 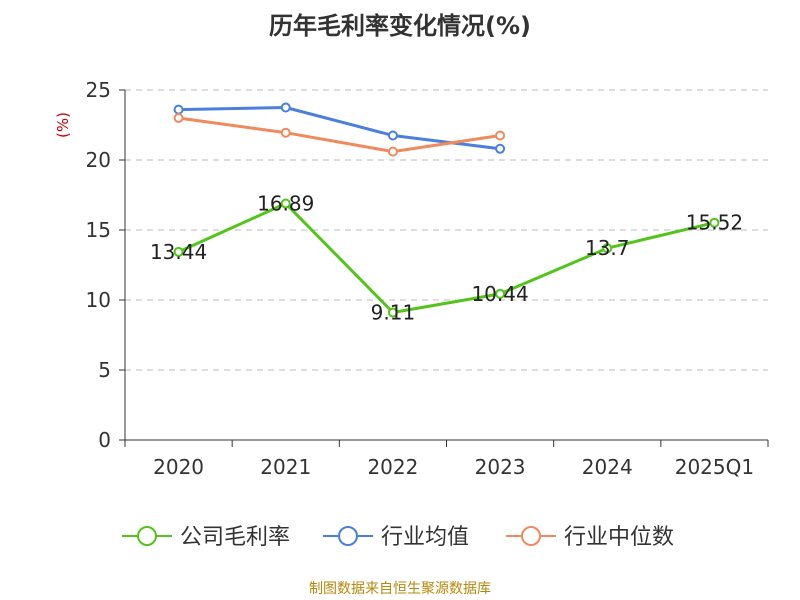 What do you see at coordinates (98, 230) in the screenshot?
I see `y-tick-label: 15` at bounding box center [98, 230].